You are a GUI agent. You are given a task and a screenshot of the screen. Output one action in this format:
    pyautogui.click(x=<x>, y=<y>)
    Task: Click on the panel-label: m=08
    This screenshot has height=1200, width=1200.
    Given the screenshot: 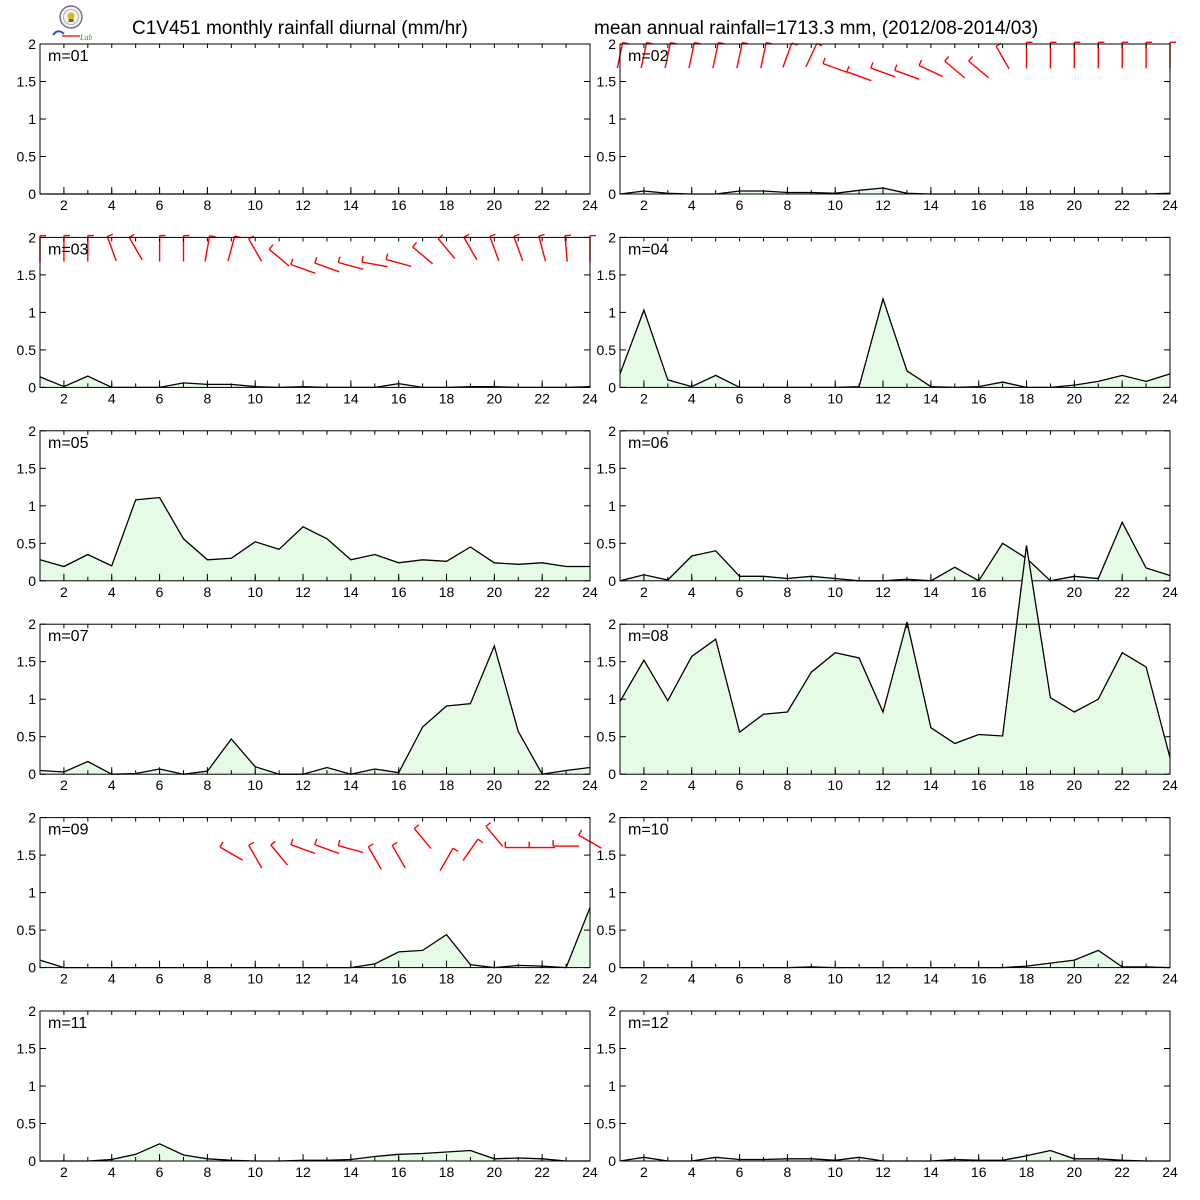 What is the action you would take?
    pyautogui.click(x=648, y=636)
    